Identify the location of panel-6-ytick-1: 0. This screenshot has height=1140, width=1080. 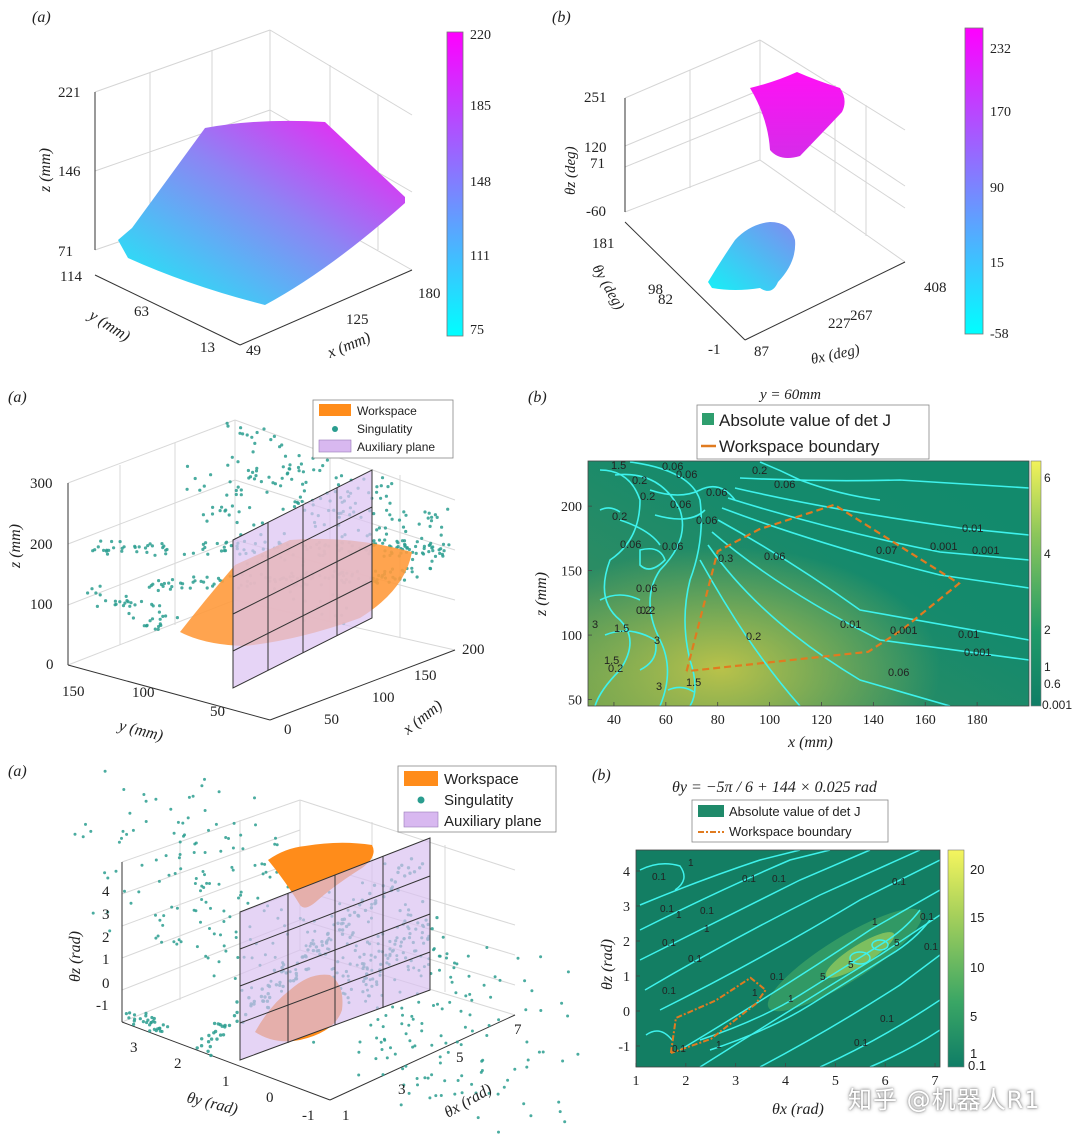
(626, 1012).